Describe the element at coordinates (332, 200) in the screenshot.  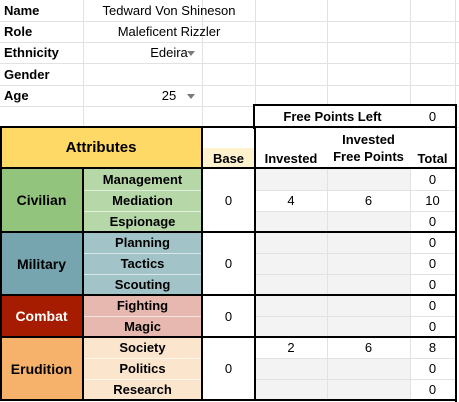
I see `mediation-input-bg` at that location.